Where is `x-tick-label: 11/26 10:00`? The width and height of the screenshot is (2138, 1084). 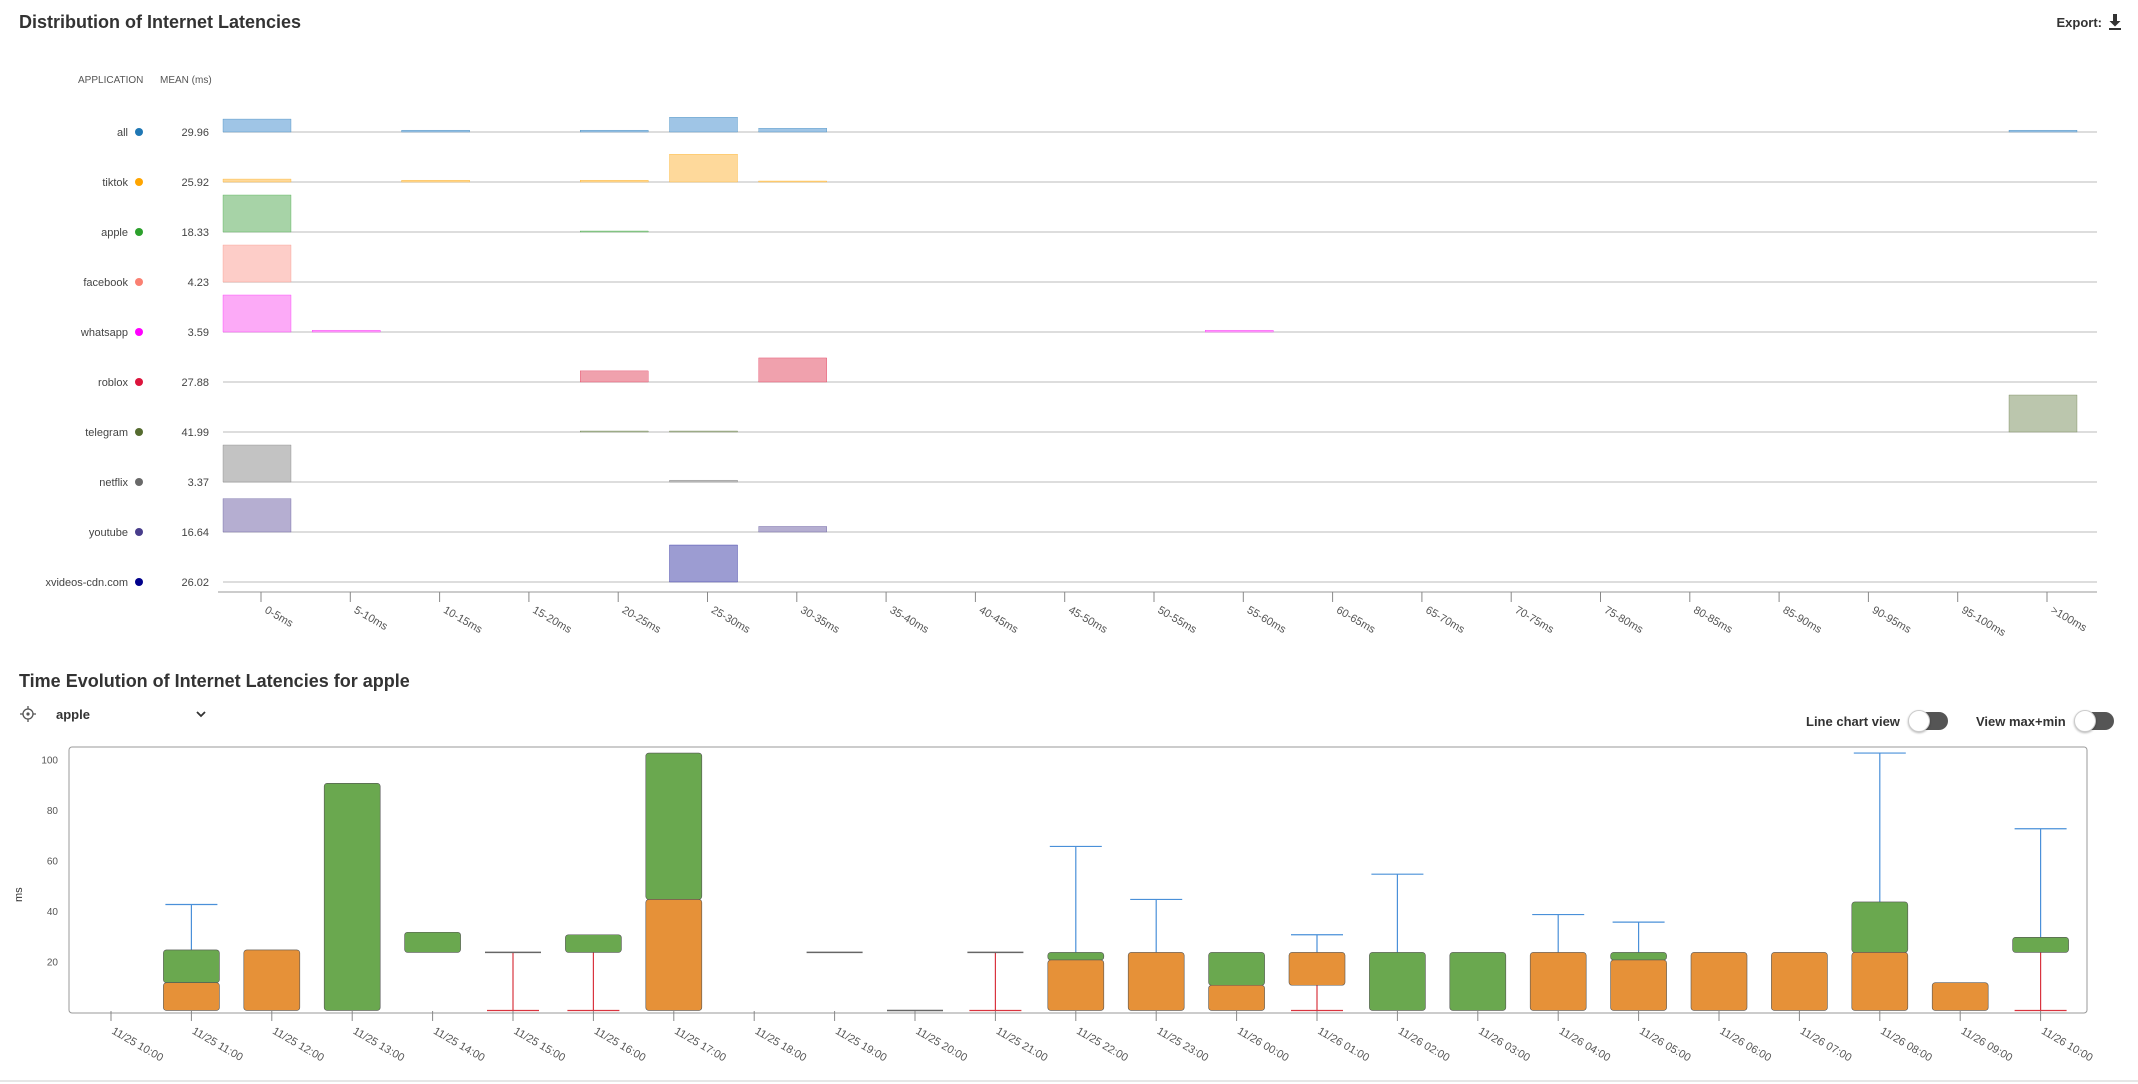 x-tick-label: 11/26 10:00 is located at coordinates (2067, 1044).